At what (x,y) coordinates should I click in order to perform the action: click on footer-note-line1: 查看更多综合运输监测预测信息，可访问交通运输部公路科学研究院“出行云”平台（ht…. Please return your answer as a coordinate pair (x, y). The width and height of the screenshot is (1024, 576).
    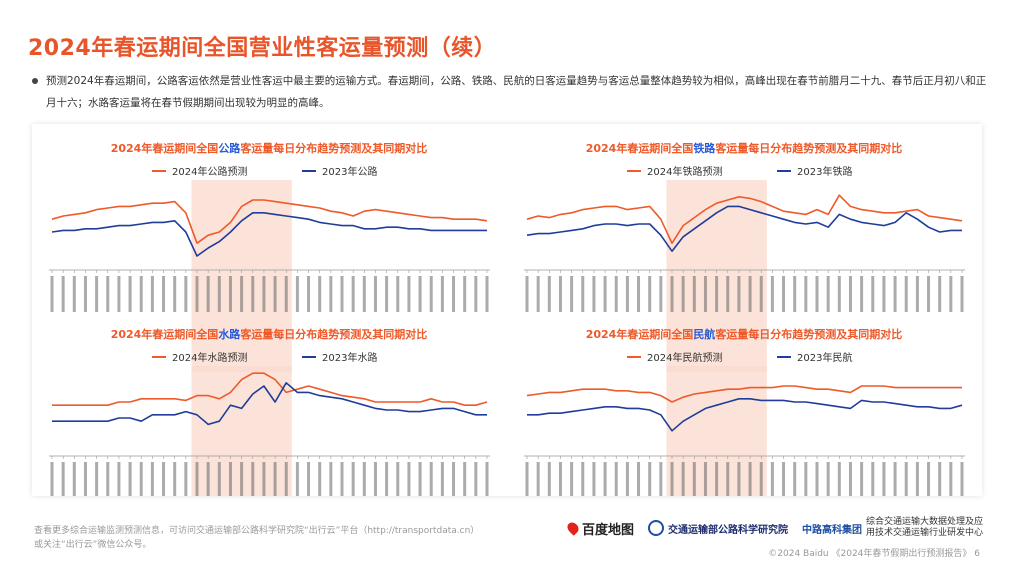
    Looking at the image, I should click on (257, 531).